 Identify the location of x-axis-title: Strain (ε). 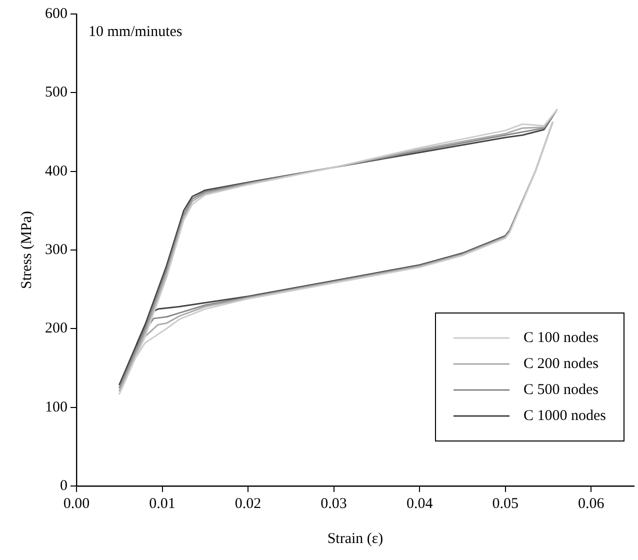
(355, 538).